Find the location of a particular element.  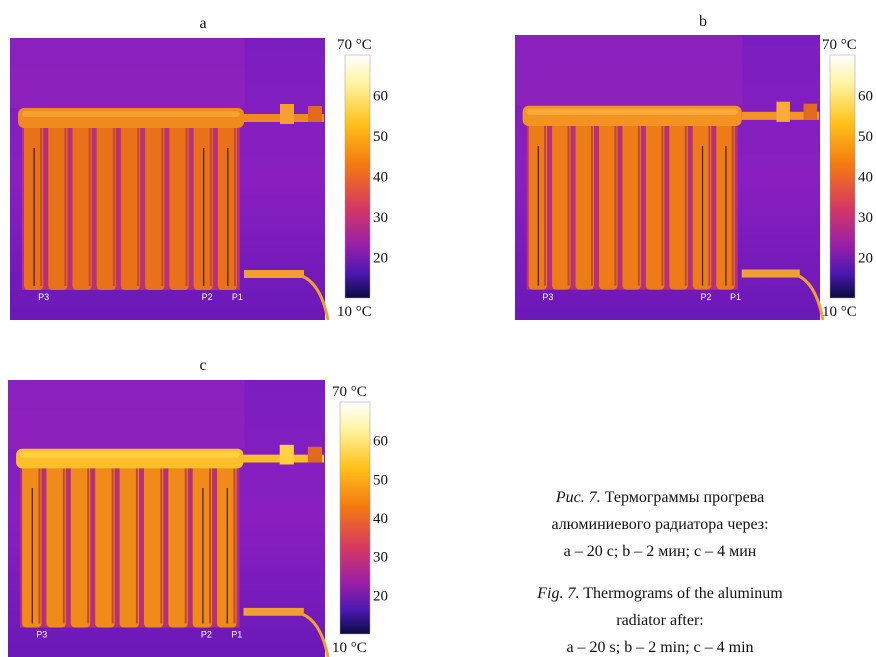

panel-label: b is located at coordinates (703, 21).